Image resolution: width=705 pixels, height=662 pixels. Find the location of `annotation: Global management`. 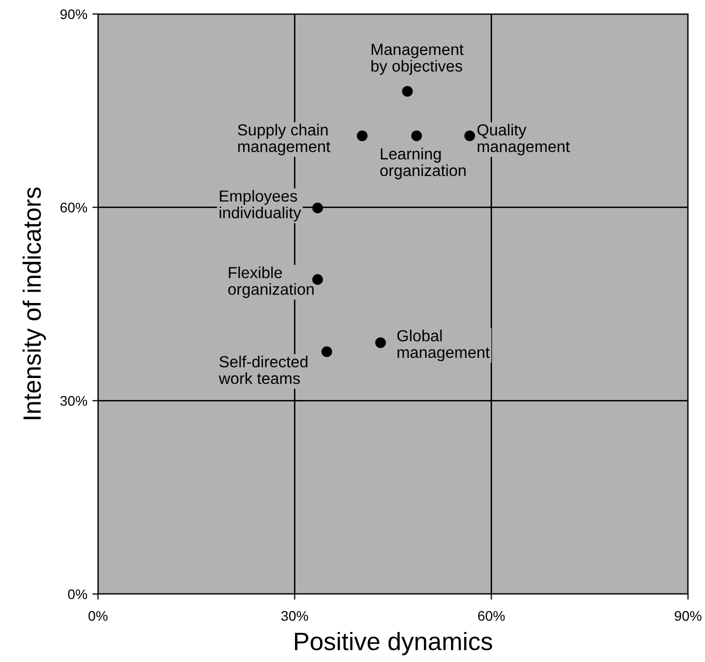

annotation: Global management is located at coordinates (443, 346).